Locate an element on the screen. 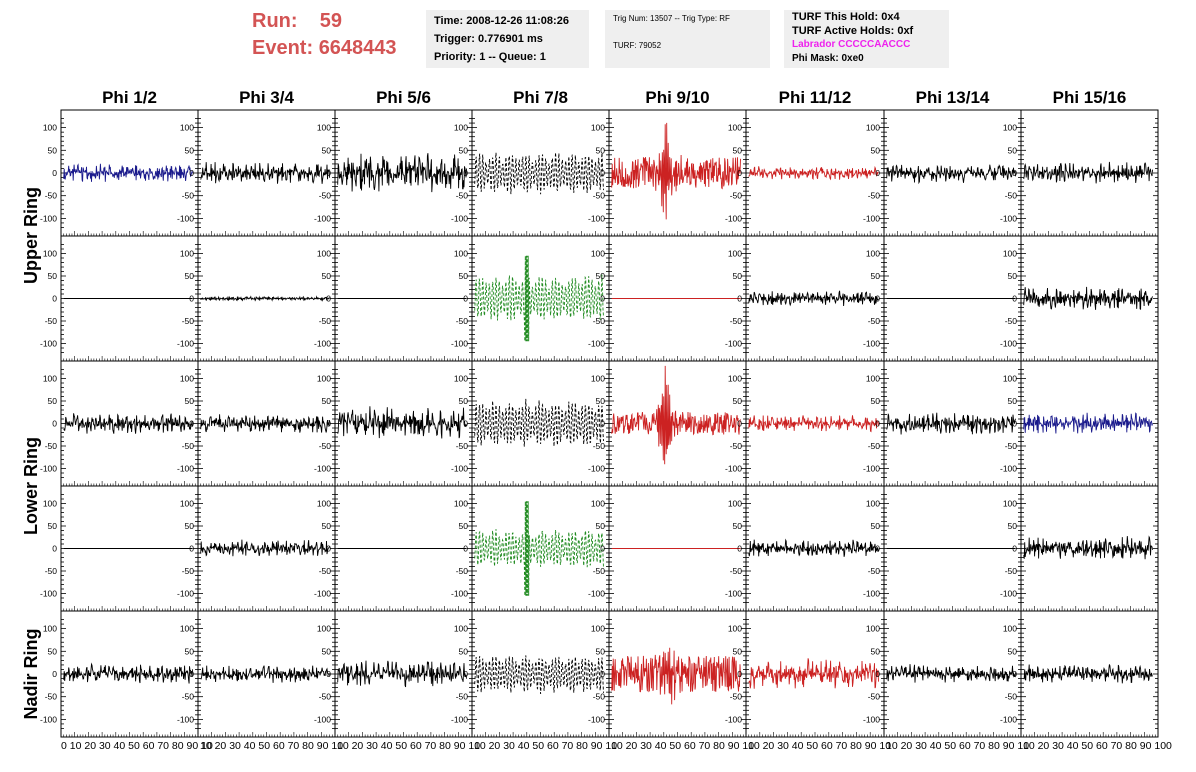 This screenshot has width=1196, height=772. event-value: 6648443 is located at coordinates (357, 48).